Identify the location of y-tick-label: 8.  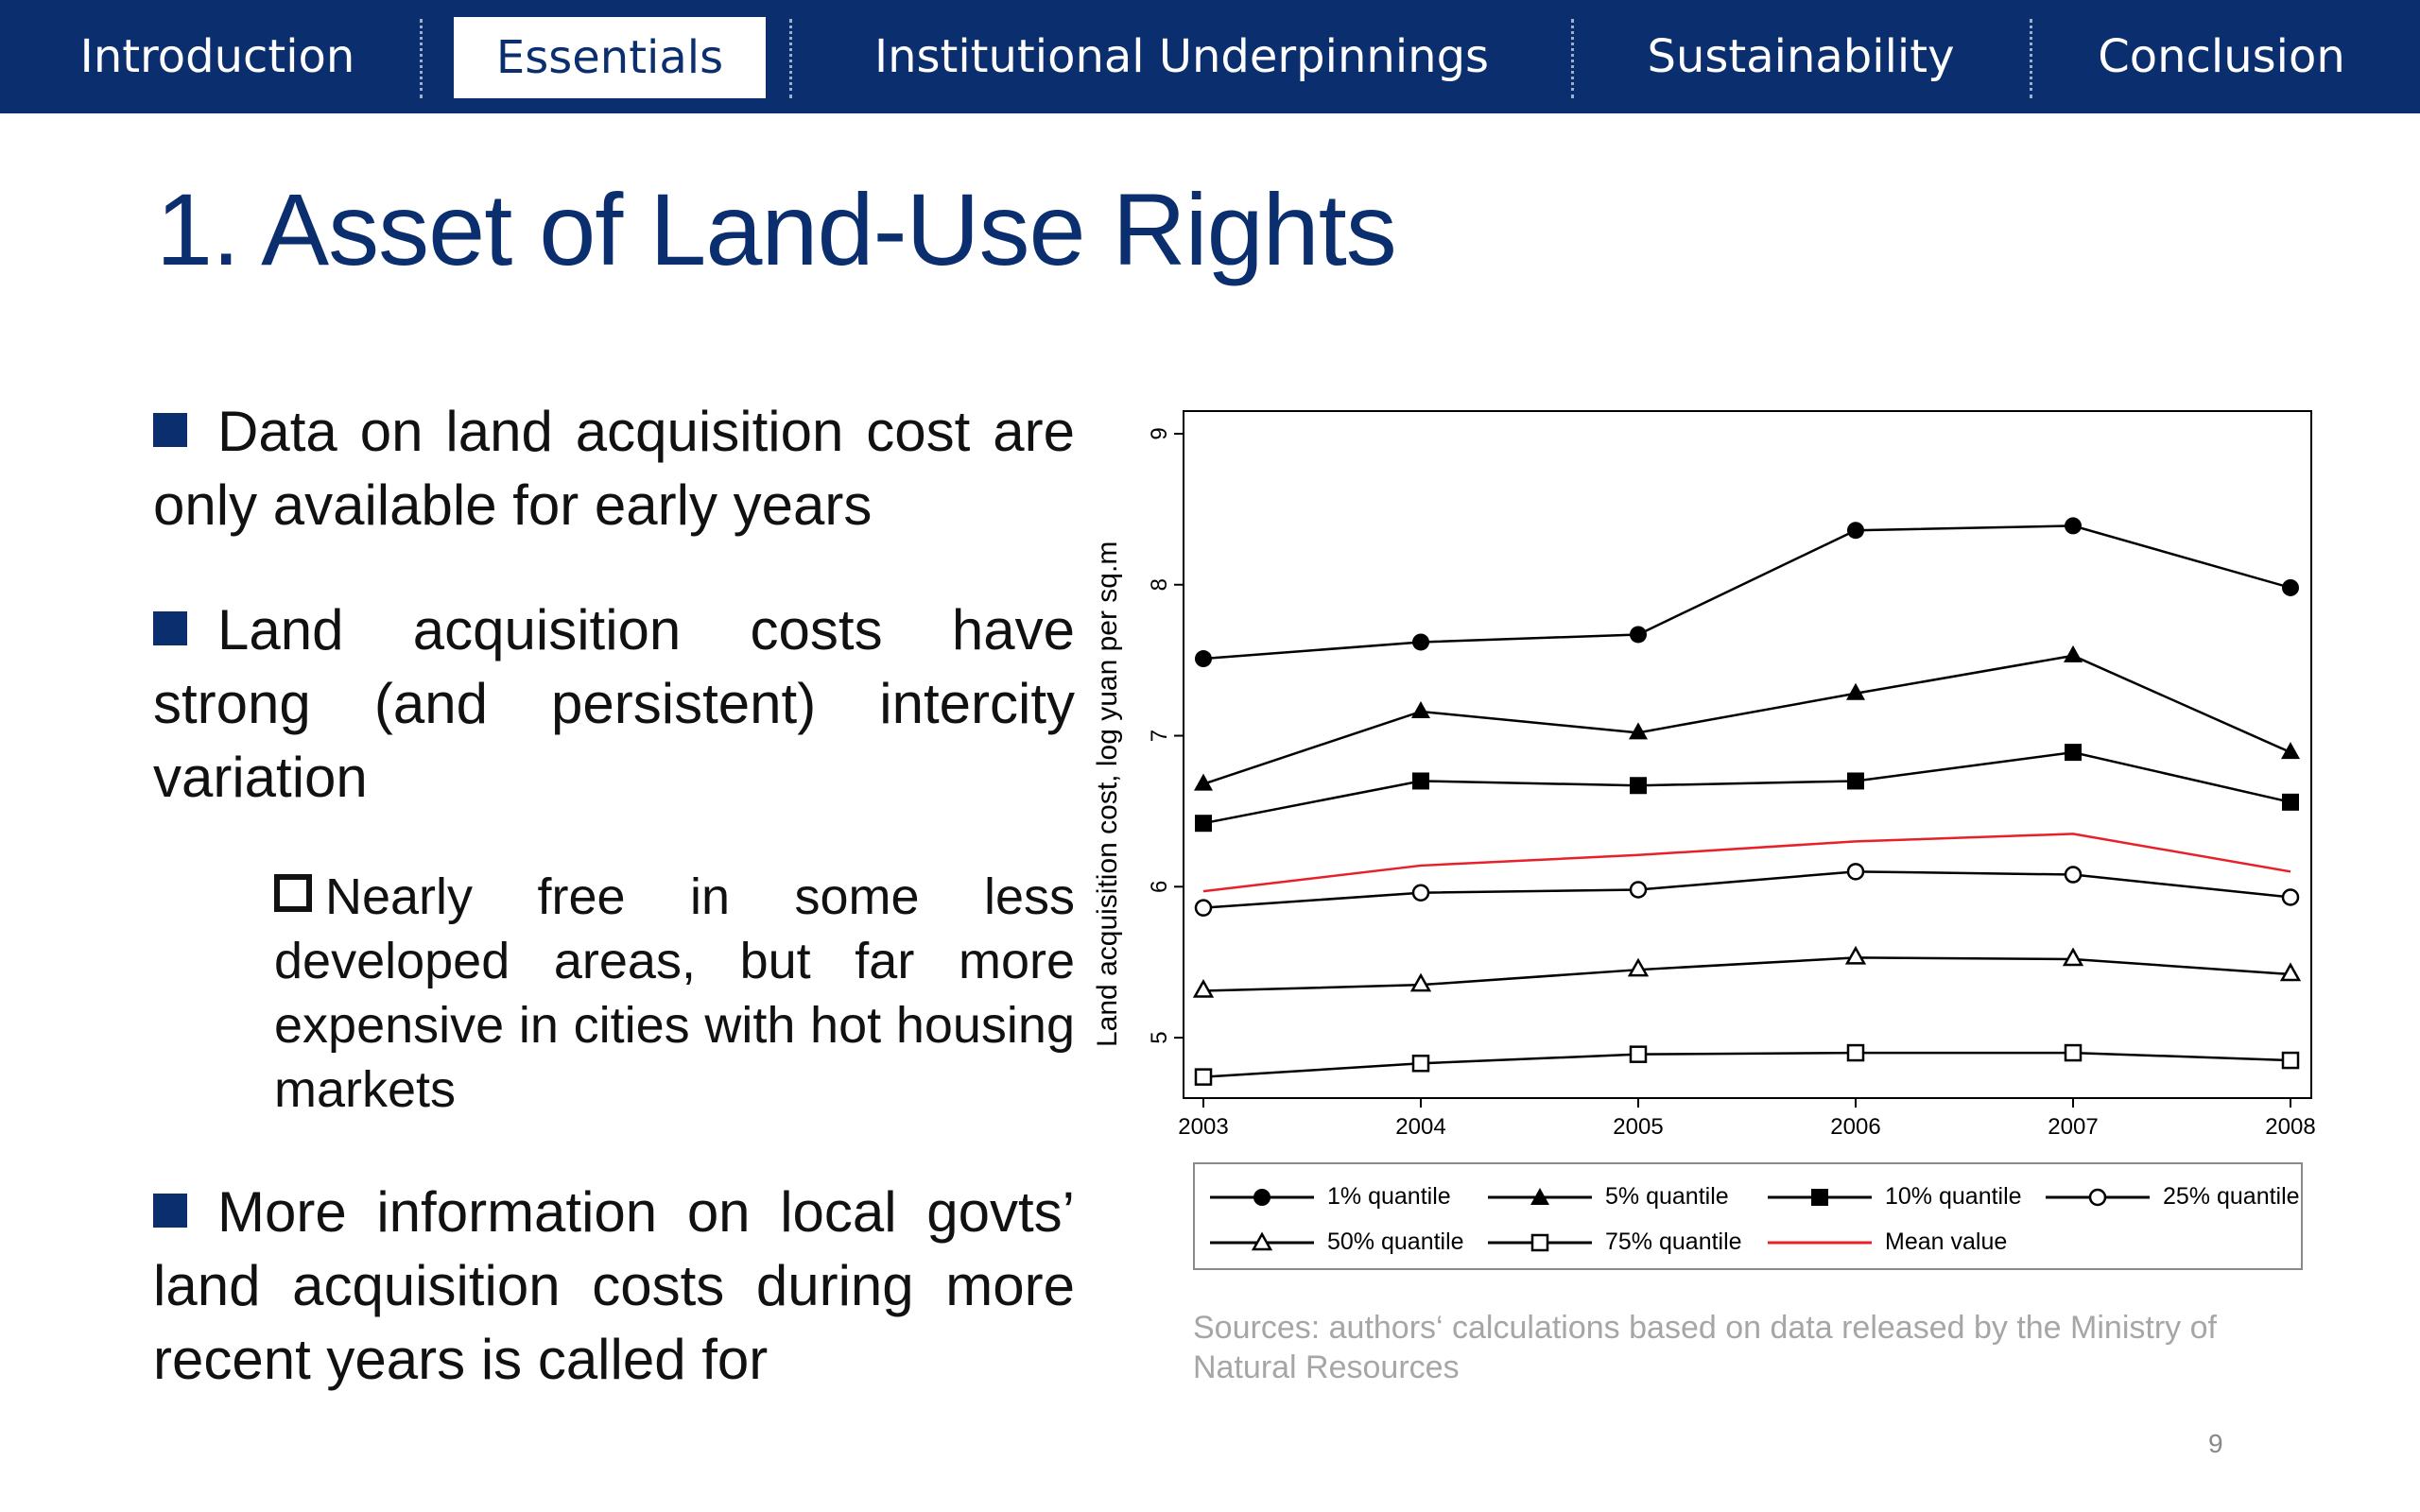
(1160, 584).